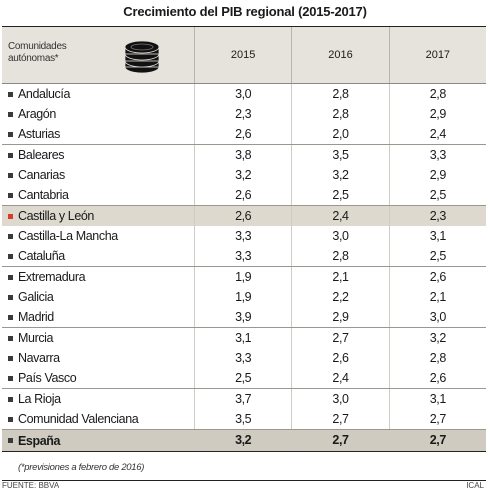  What do you see at coordinates (339, 195) in the screenshot?
I see `value-cell-2016: 2,5` at bounding box center [339, 195].